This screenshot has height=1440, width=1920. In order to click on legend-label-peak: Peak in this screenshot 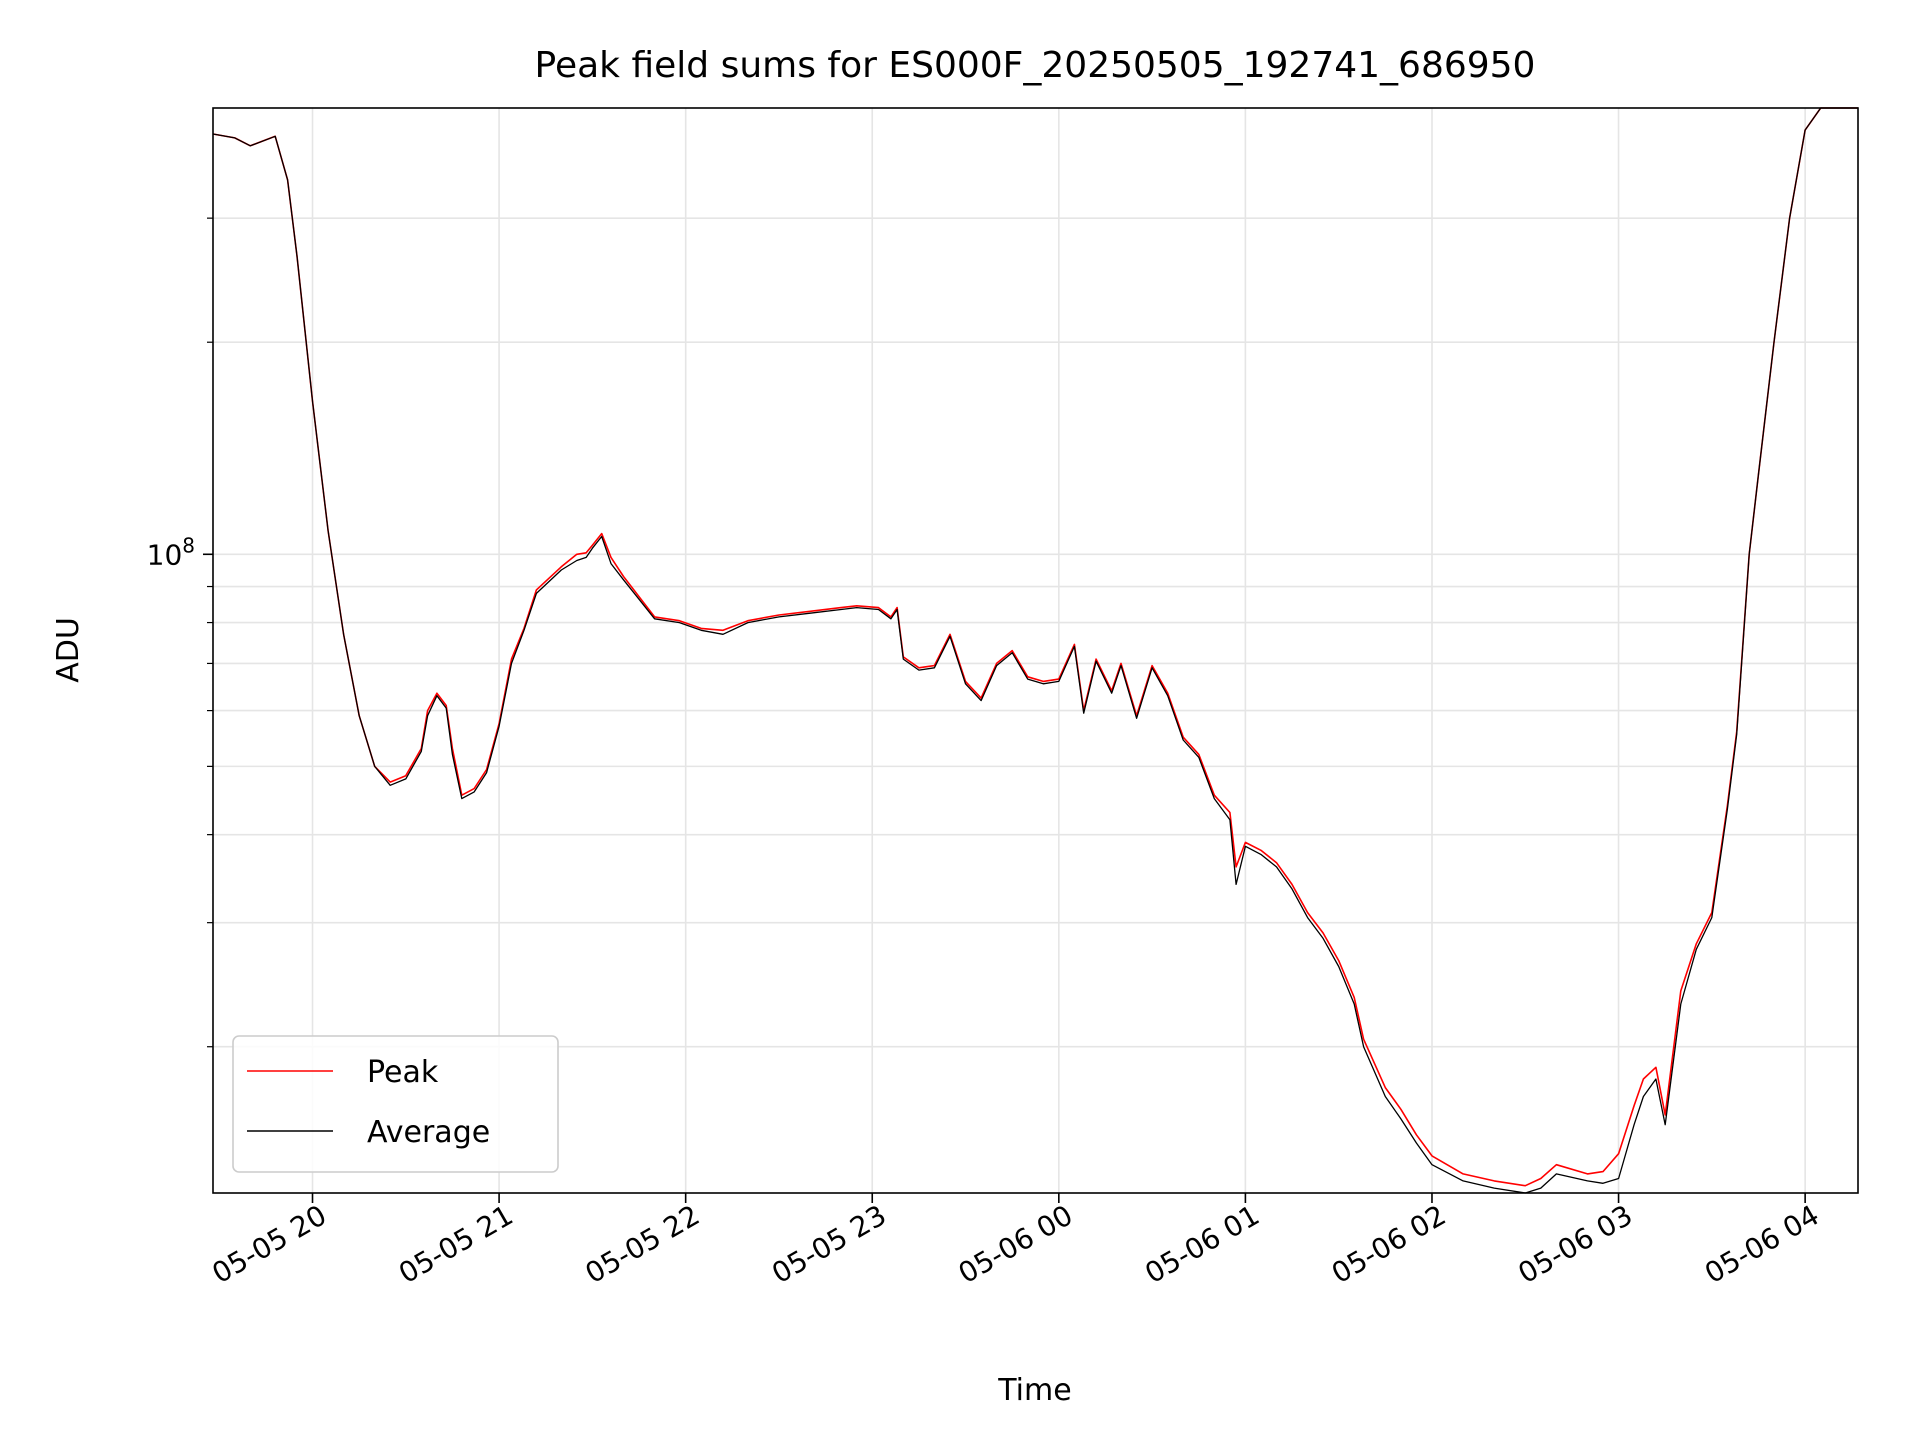, I will do `click(403, 1072)`.